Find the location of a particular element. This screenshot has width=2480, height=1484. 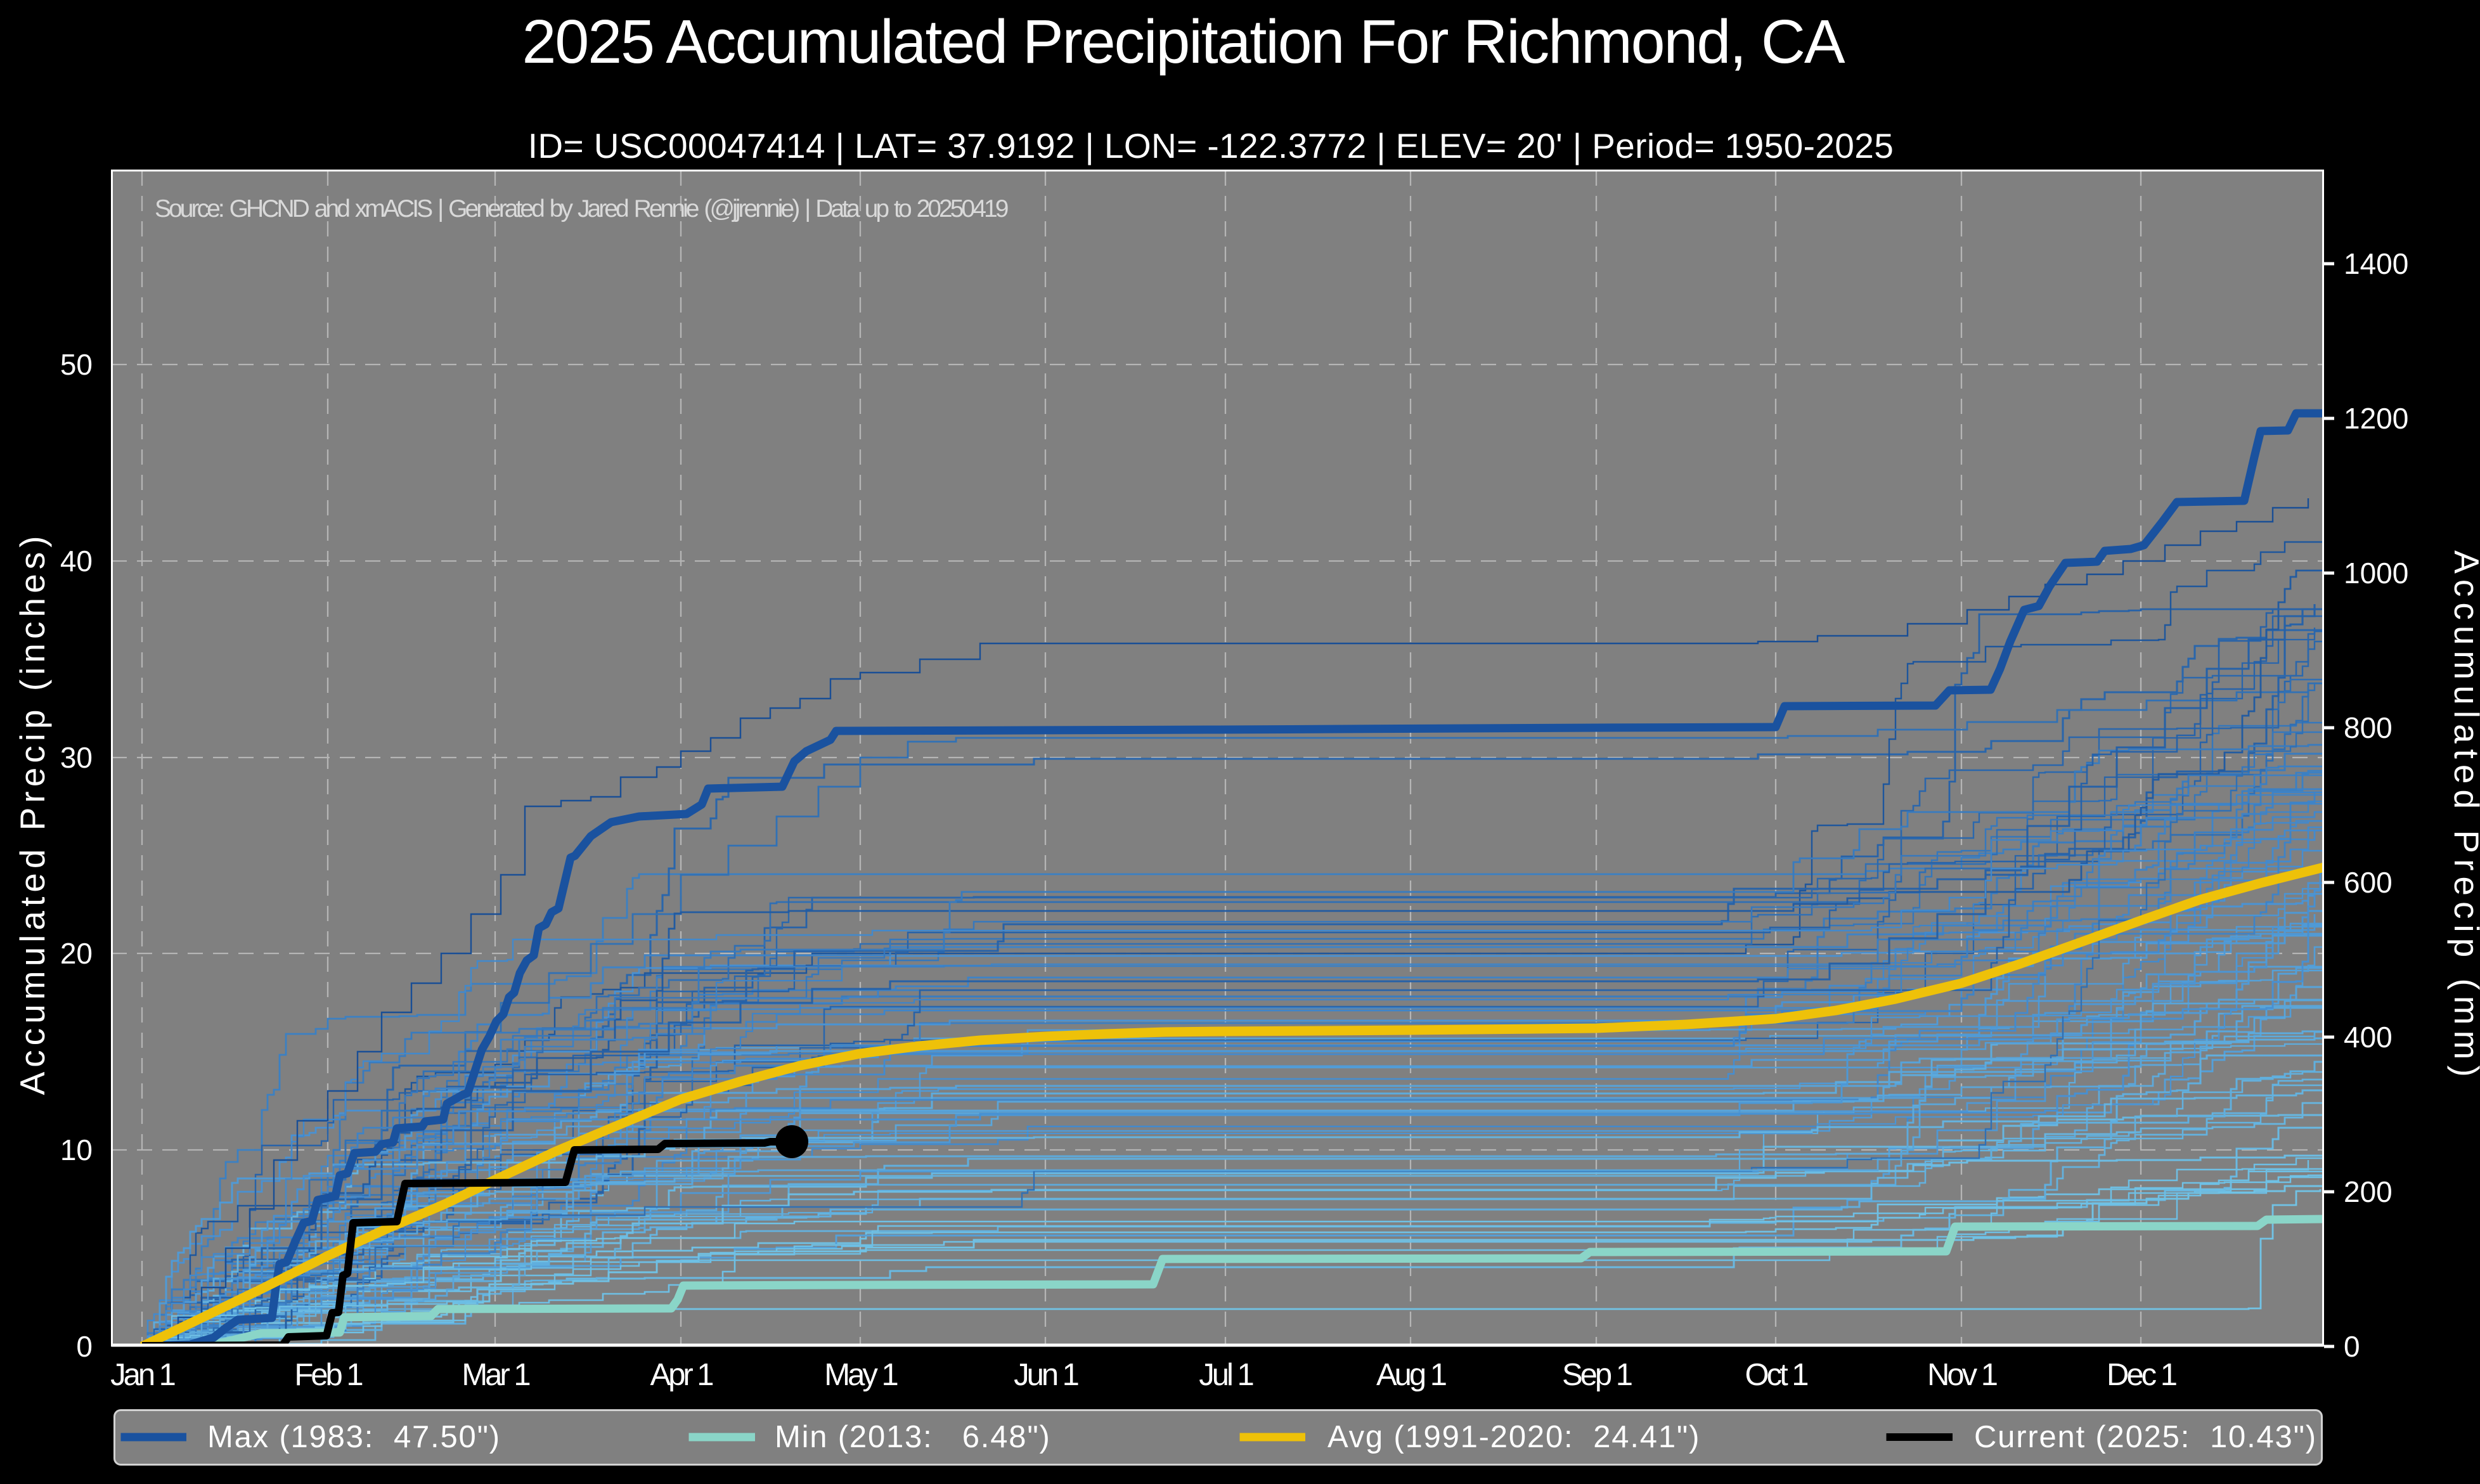

svg-text: Jan 1 is located at coordinates (142, 1375).